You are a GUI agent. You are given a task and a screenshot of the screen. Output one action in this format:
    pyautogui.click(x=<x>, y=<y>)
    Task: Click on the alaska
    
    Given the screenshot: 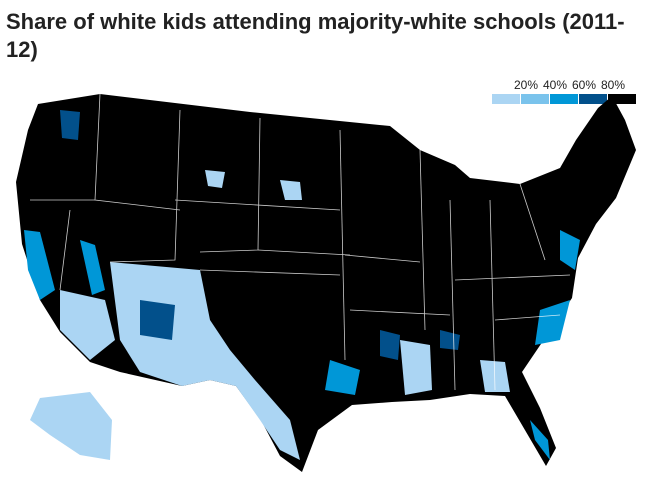 What is the action you would take?
    pyautogui.click(x=71, y=426)
    